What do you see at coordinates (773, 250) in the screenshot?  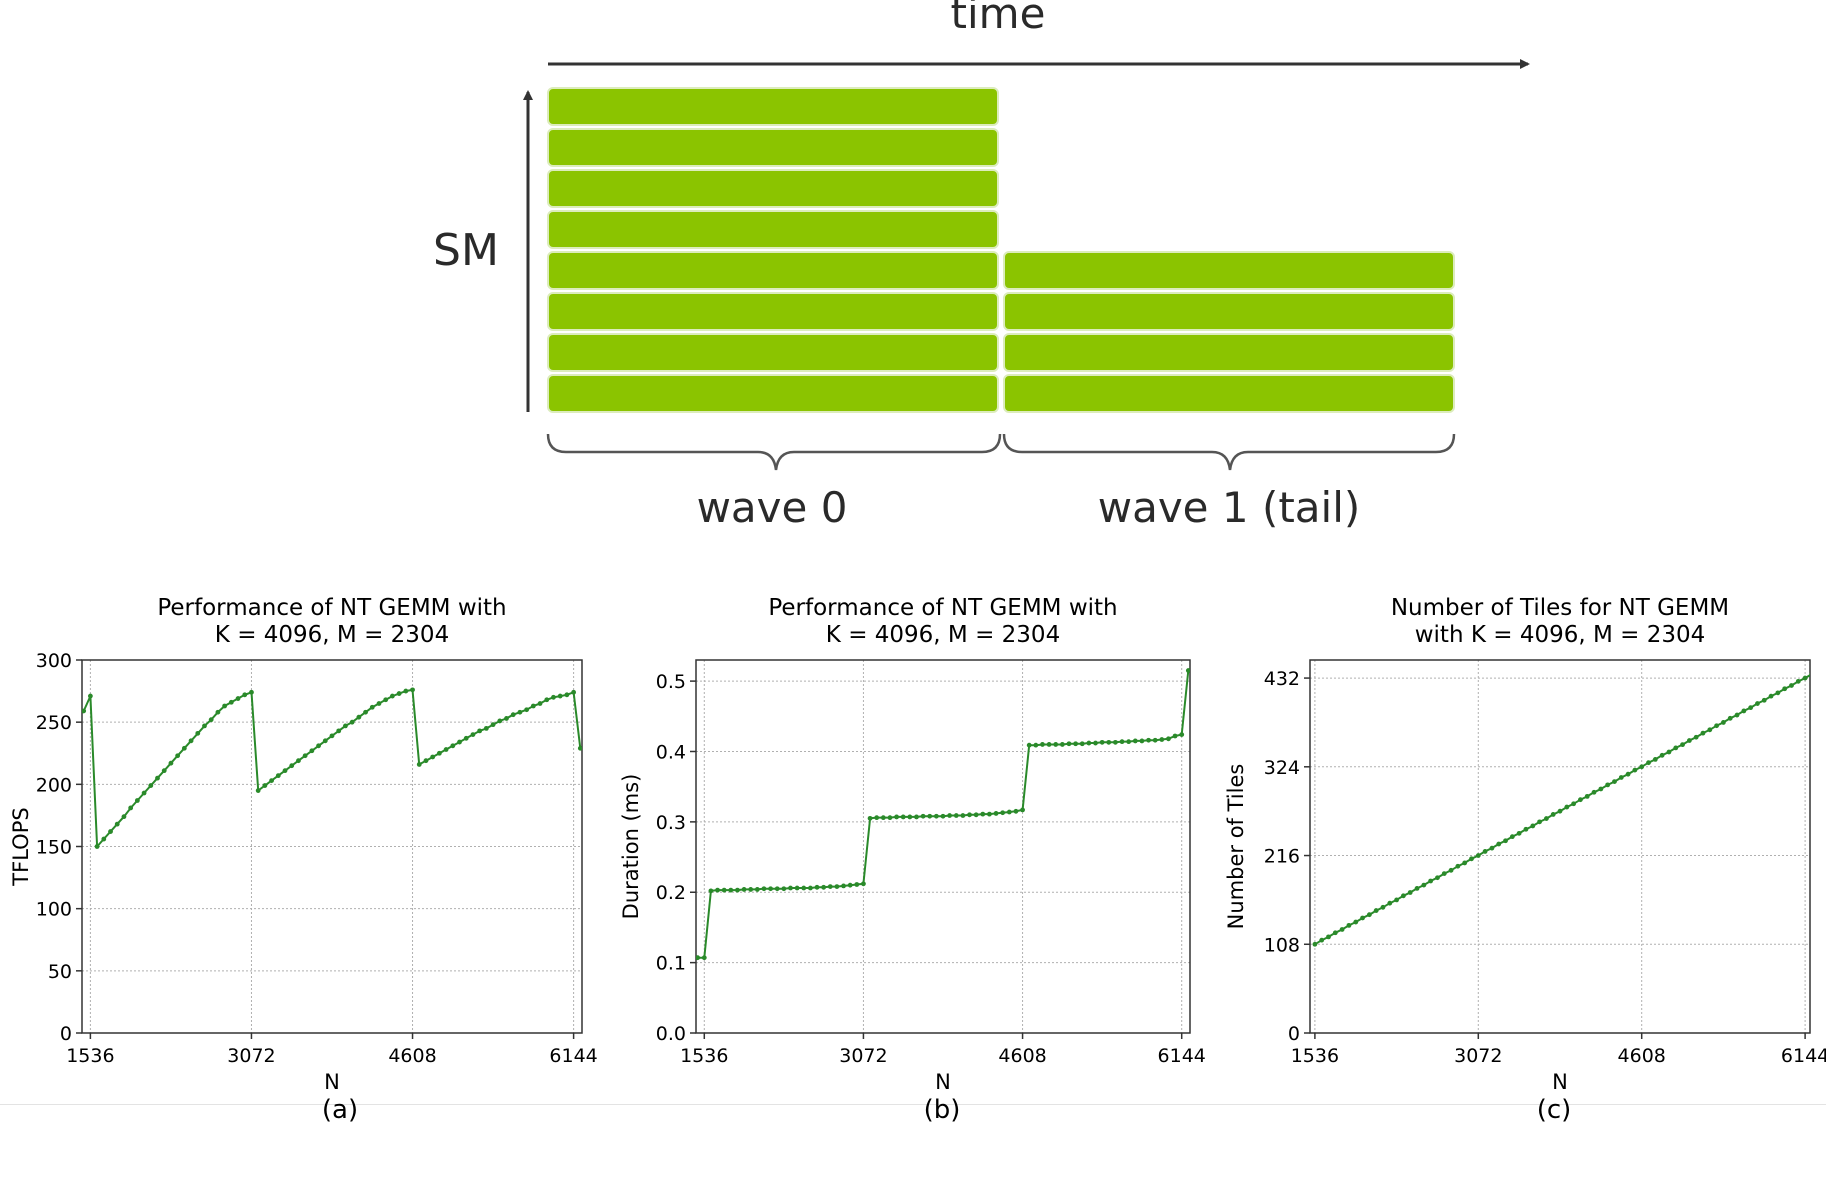 I see `wave-0-block` at bounding box center [773, 250].